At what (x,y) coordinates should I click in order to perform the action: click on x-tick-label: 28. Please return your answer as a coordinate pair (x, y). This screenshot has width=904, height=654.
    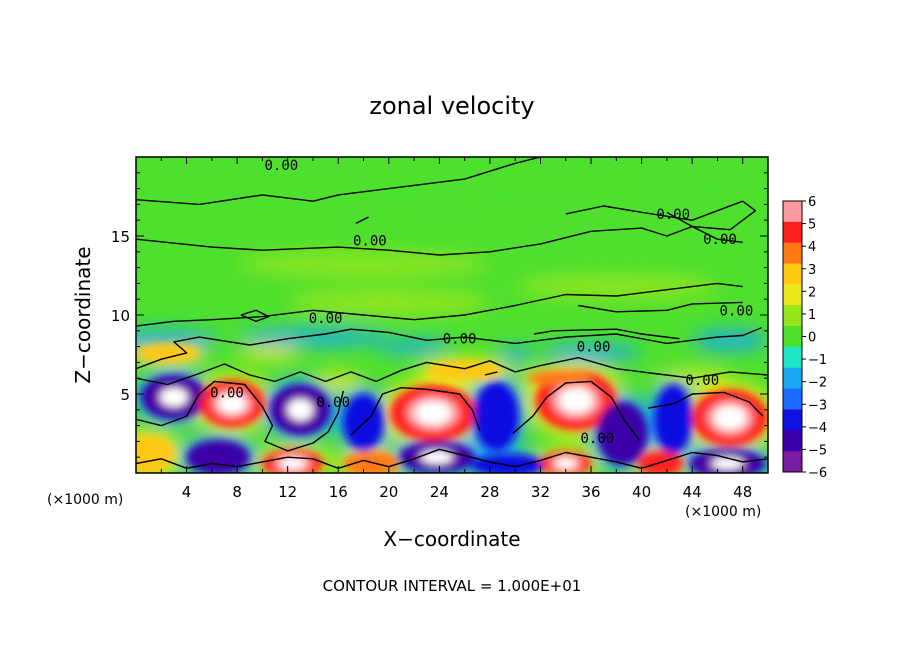
    Looking at the image, I should click on (489, 492).